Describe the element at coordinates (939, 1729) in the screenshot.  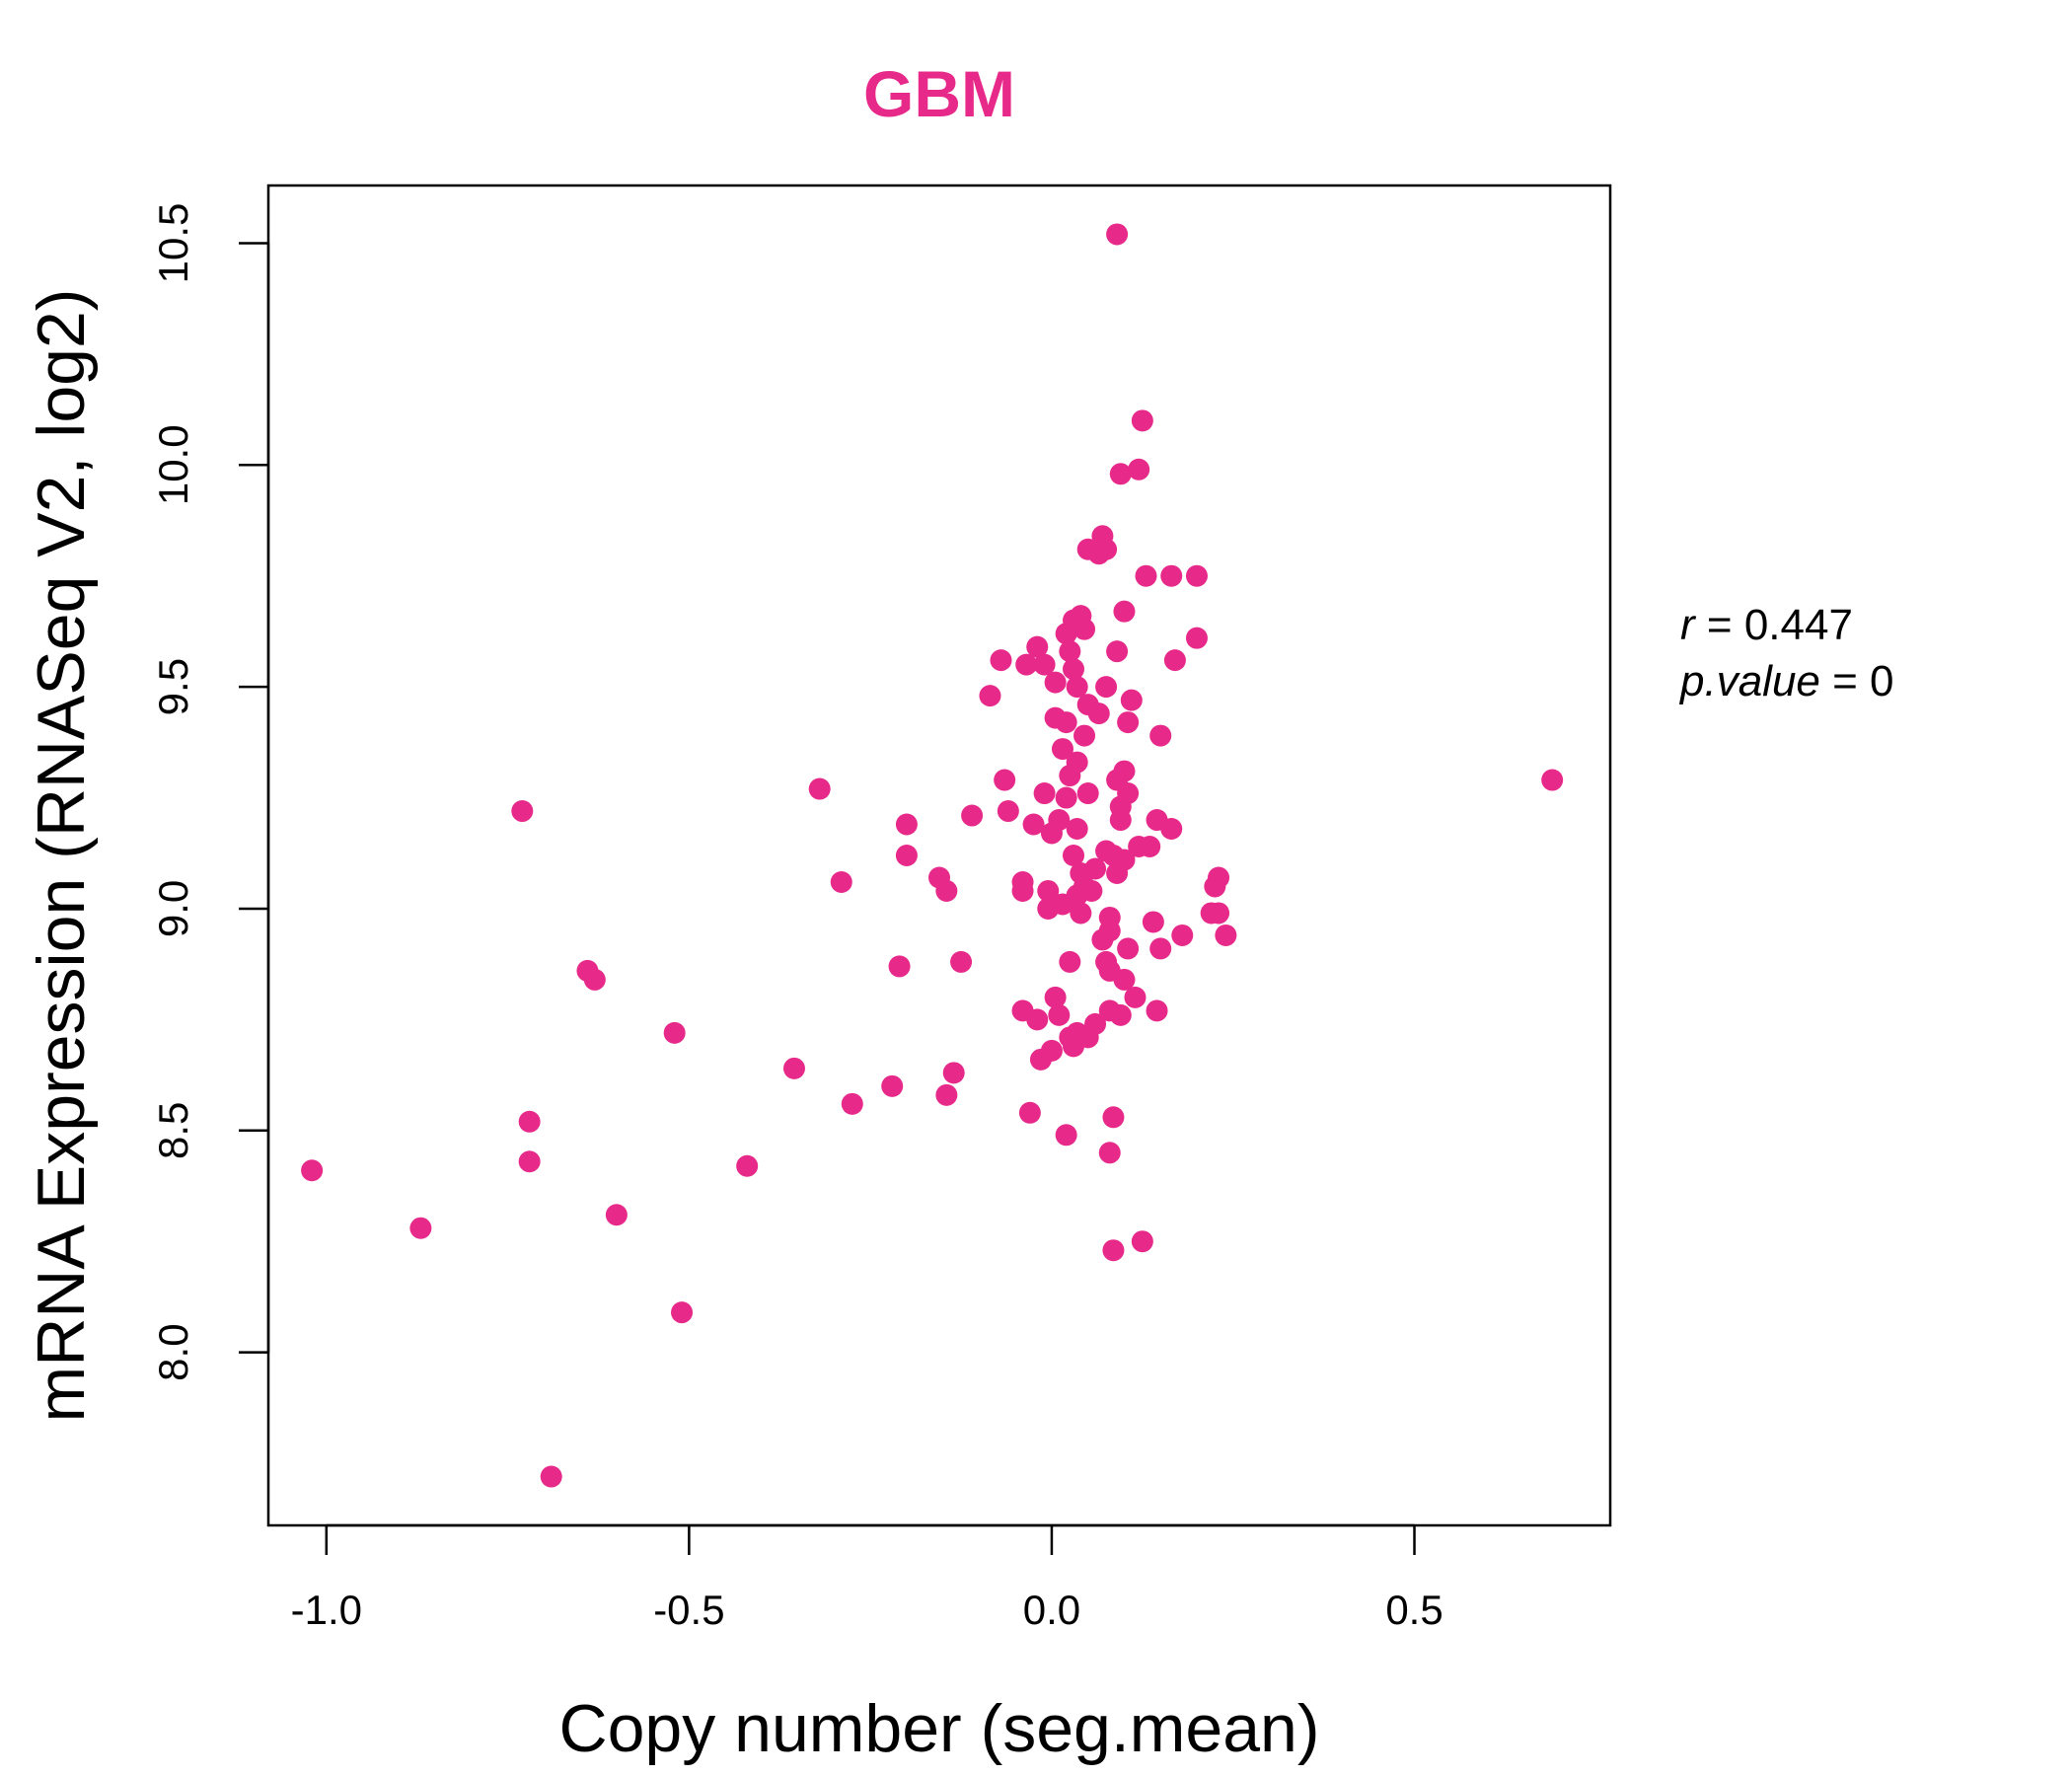
I see `x-axis-title: Copy number (seg.mean)` at that location.